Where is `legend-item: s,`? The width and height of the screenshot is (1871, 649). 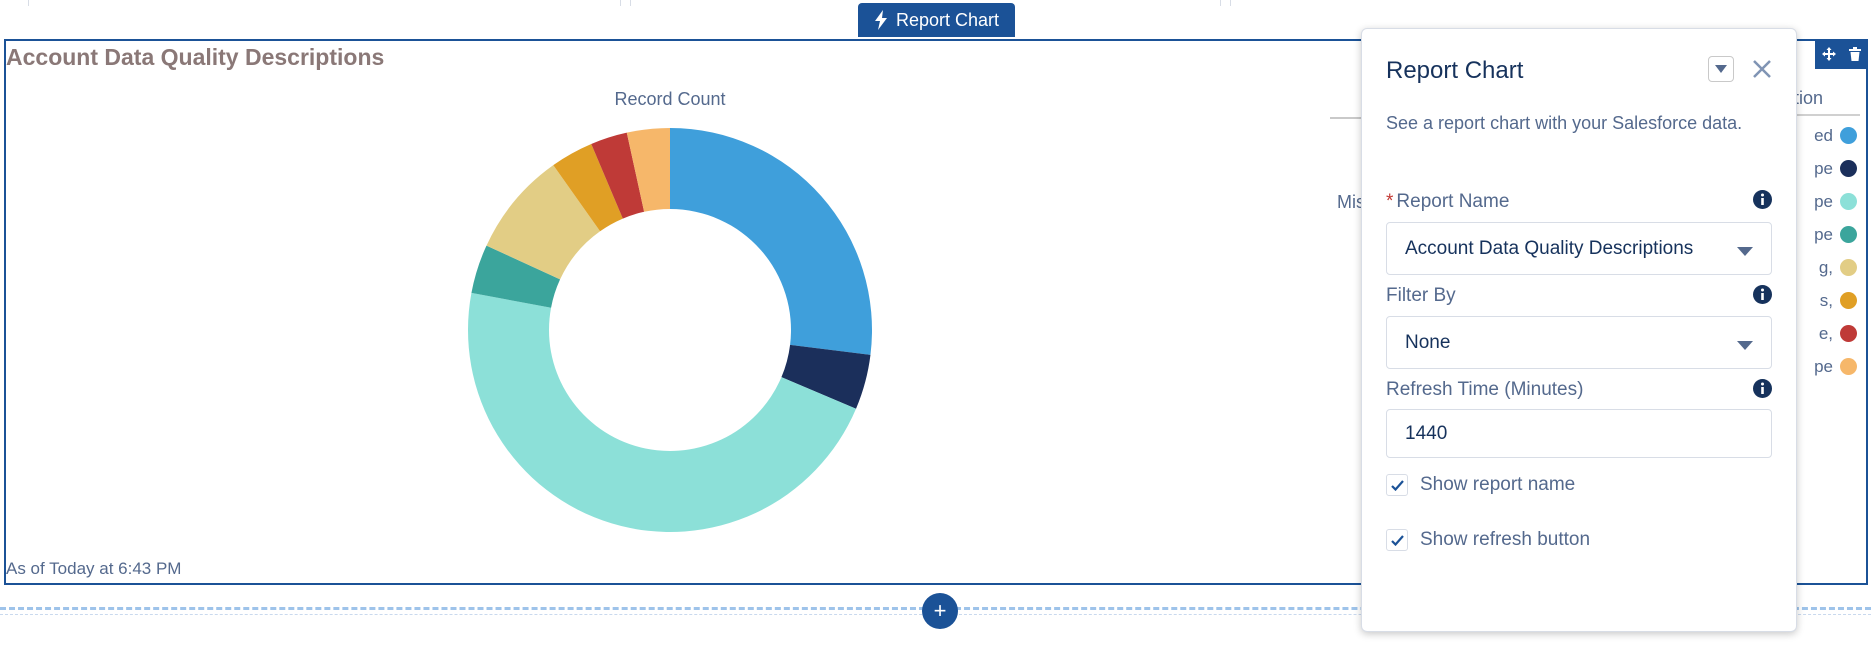 legend-item: s, is located at coordinates (1827, 301).